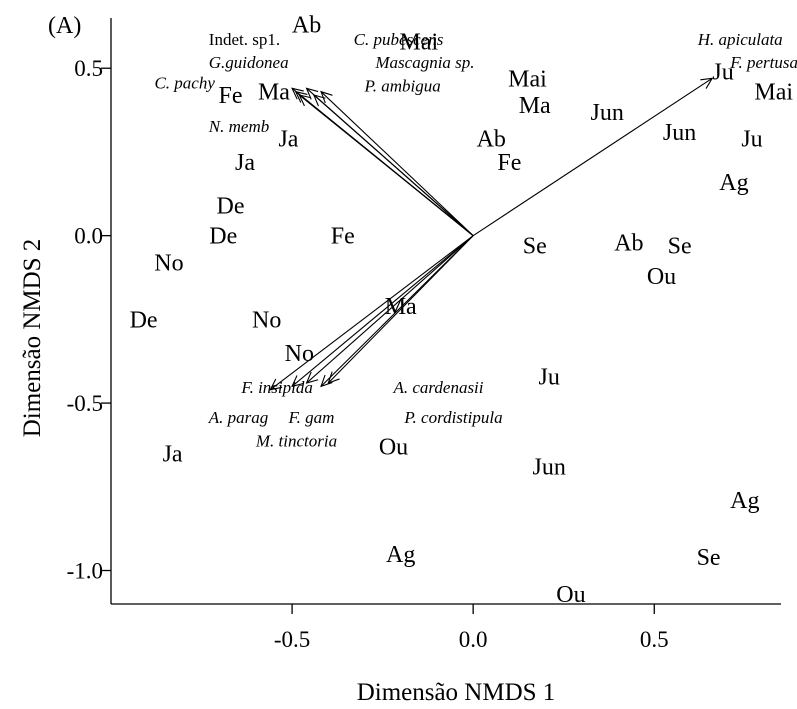  Describe the element at coordinates (64, 26) in the screenshot. I see `panel-label: (A)` at that location.